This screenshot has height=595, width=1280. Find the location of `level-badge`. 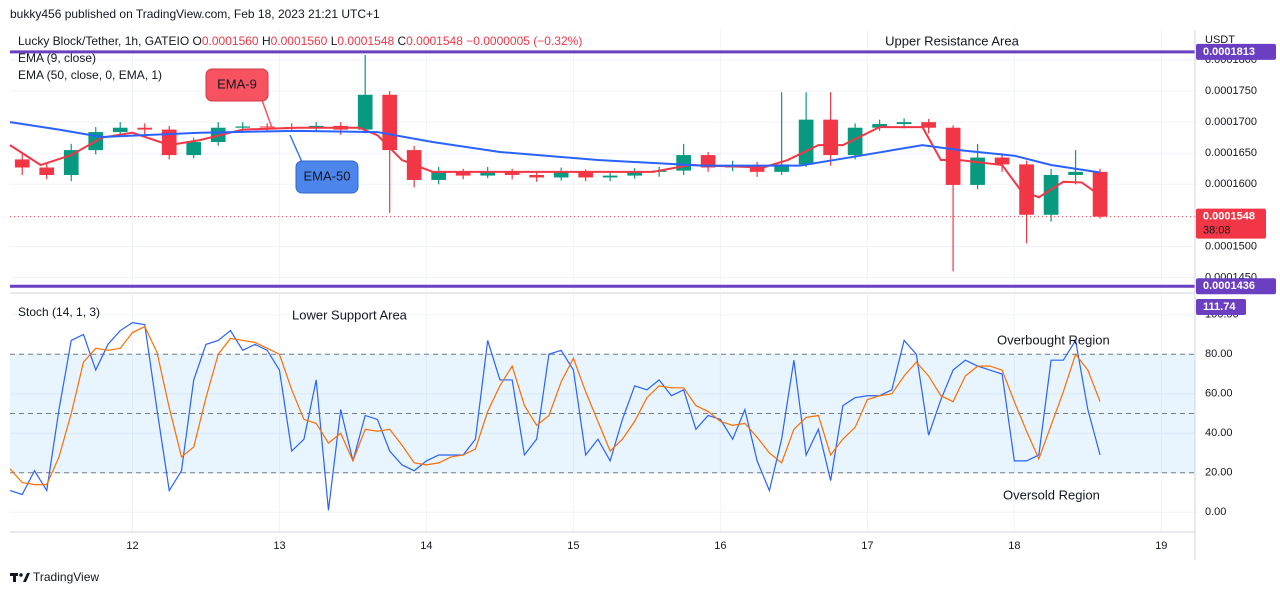

level-badge is located at coordinates (1236, 51).